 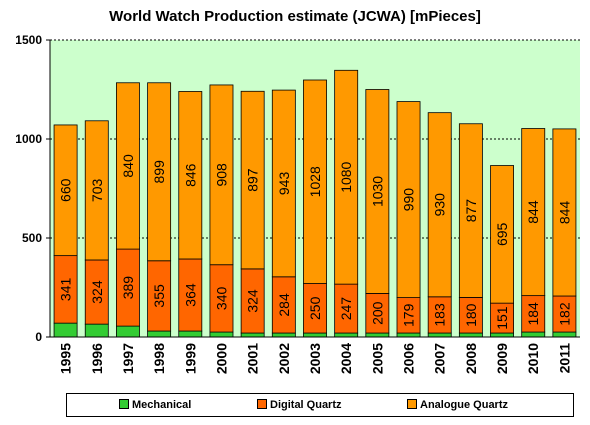 What do you see at coordinates (440, 315) in the screenshot?
I see `data-label: 183` at bounding box center [440, 315].